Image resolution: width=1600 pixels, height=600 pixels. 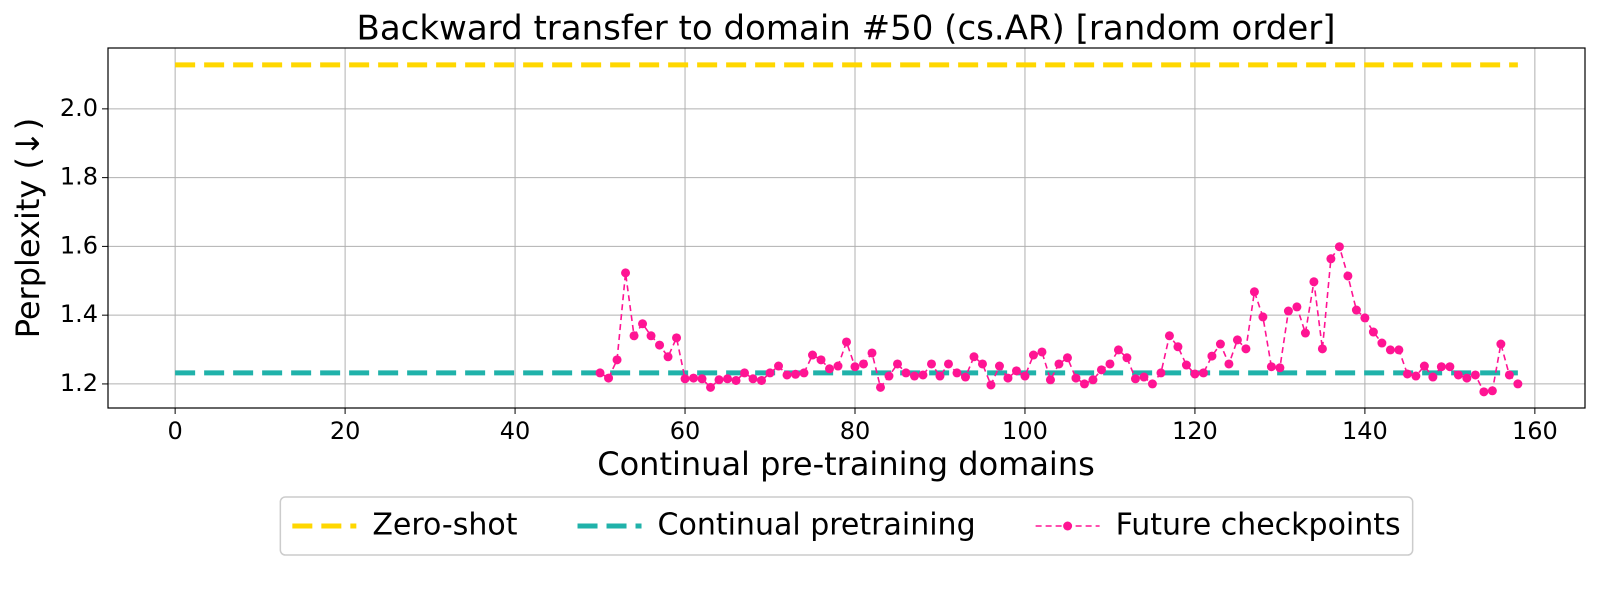 I want to click on y-tick-label: 1.2, so click(x=79, y=383).